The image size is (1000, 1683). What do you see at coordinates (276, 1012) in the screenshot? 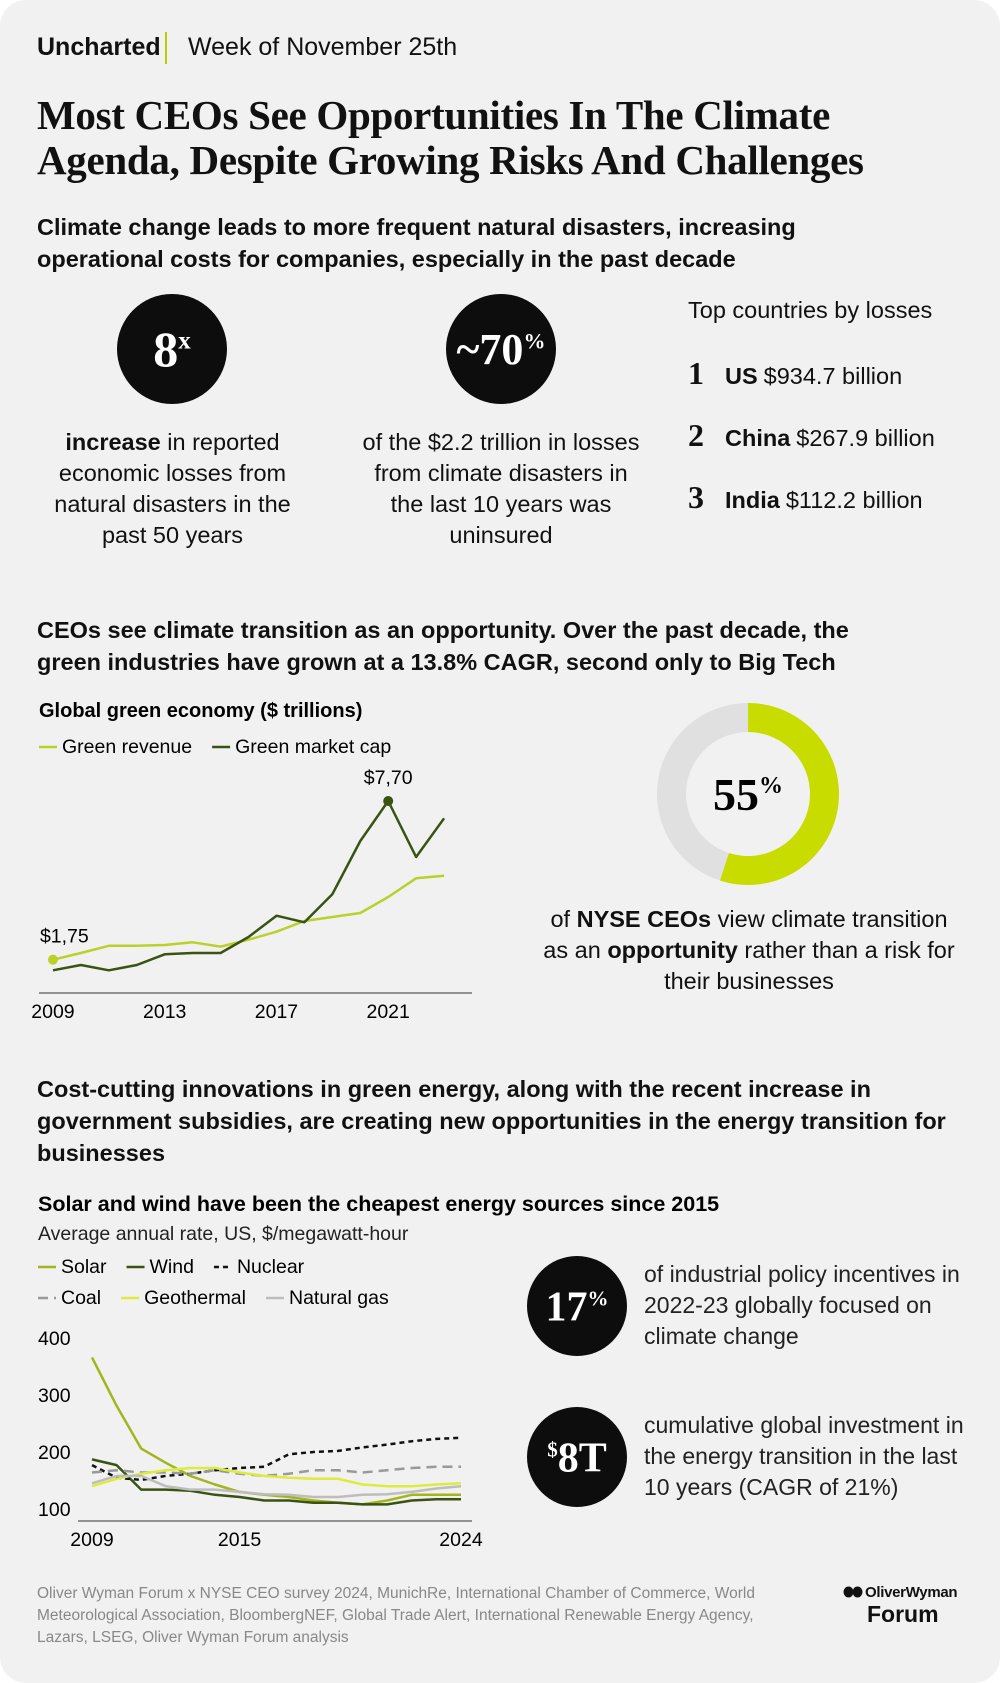
I see `x-tick-label: 2017` at bounding box center [276, 1012].